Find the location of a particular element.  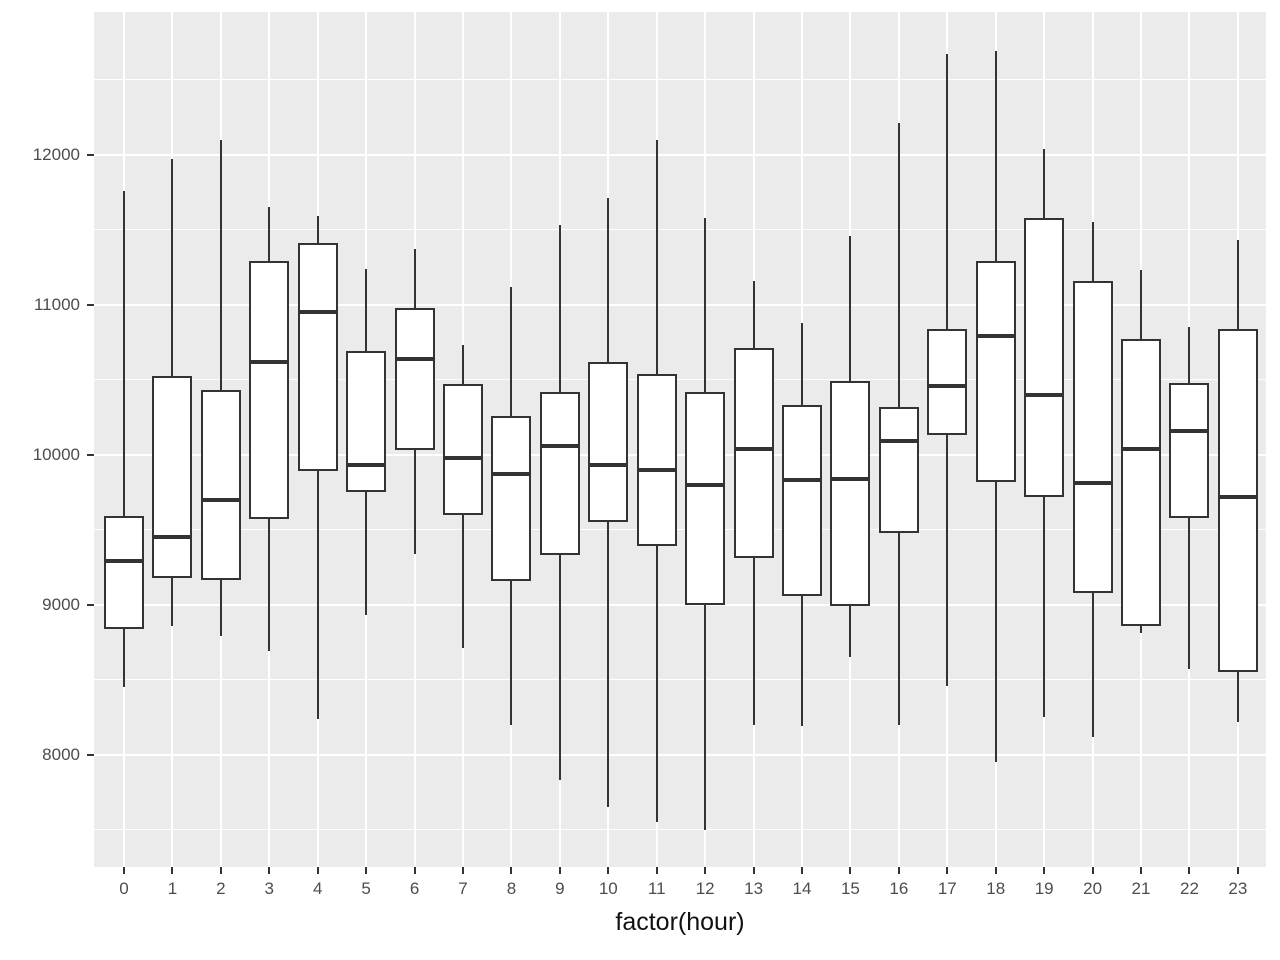

x-tick-label-23: 23 is located at coordinates (1238, 888).